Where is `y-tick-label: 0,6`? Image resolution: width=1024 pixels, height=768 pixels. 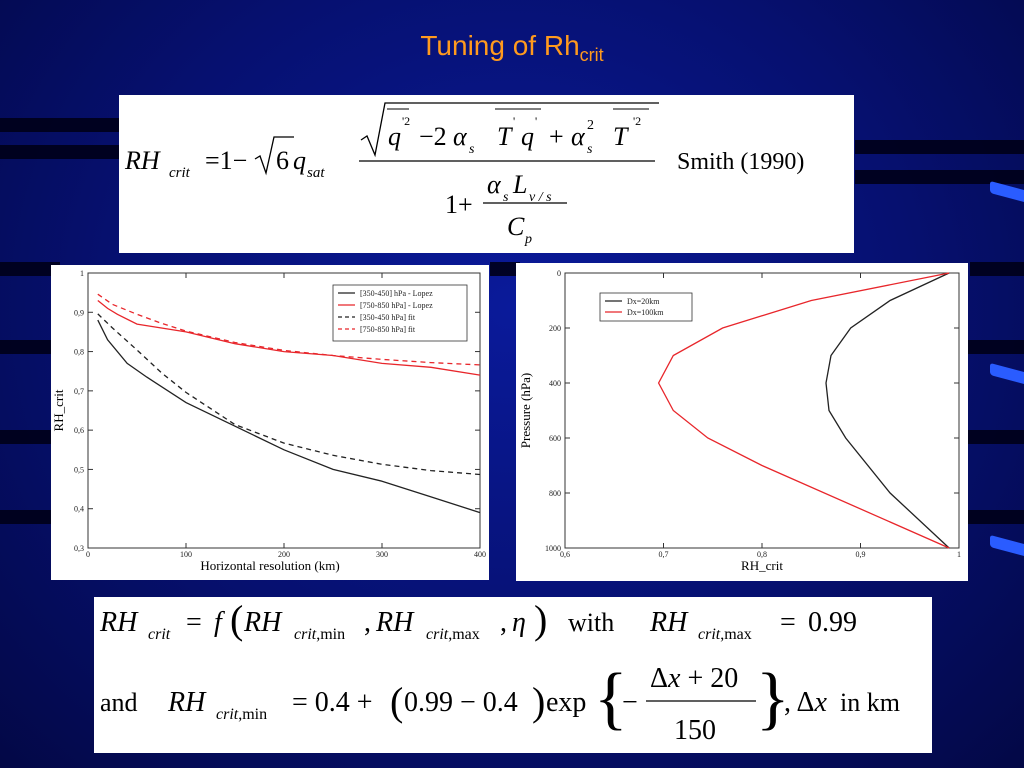
y-tick-label: 0,6 is located at coordinates (79, 430).